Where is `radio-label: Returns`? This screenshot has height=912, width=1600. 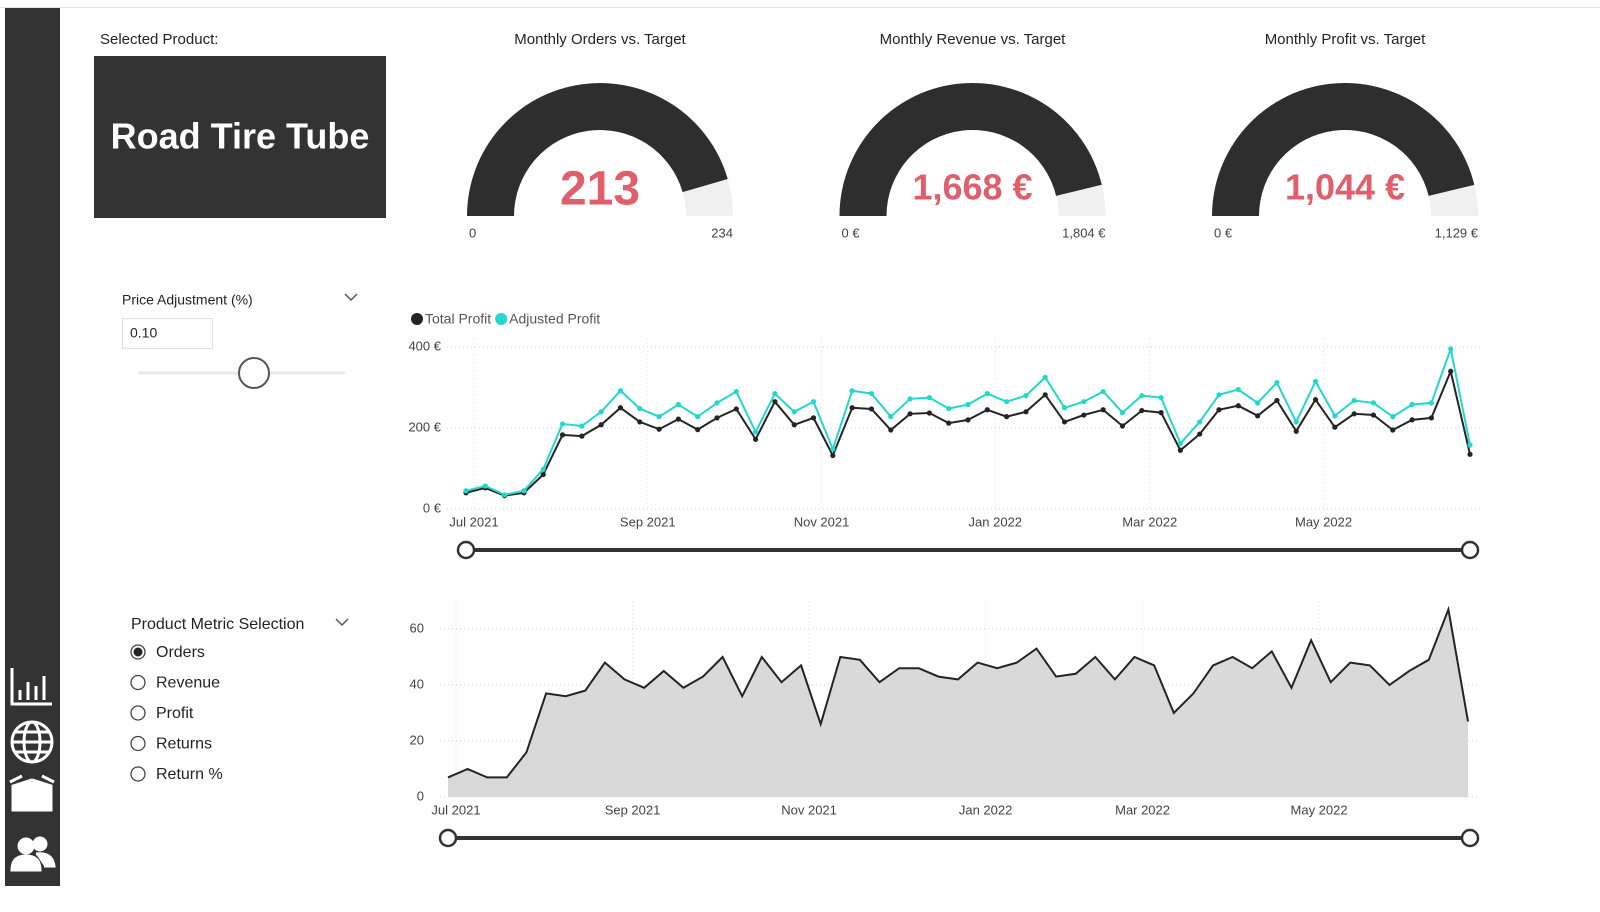
radio-label: Returns is located at coordinates (184, 744).